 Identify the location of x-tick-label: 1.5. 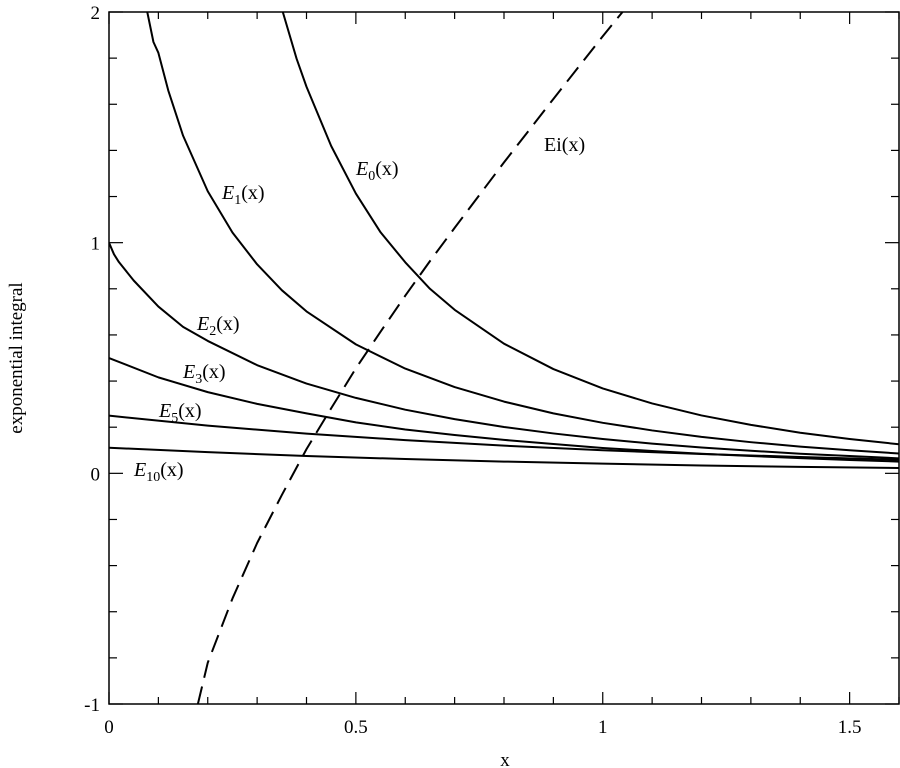
(850, 727).